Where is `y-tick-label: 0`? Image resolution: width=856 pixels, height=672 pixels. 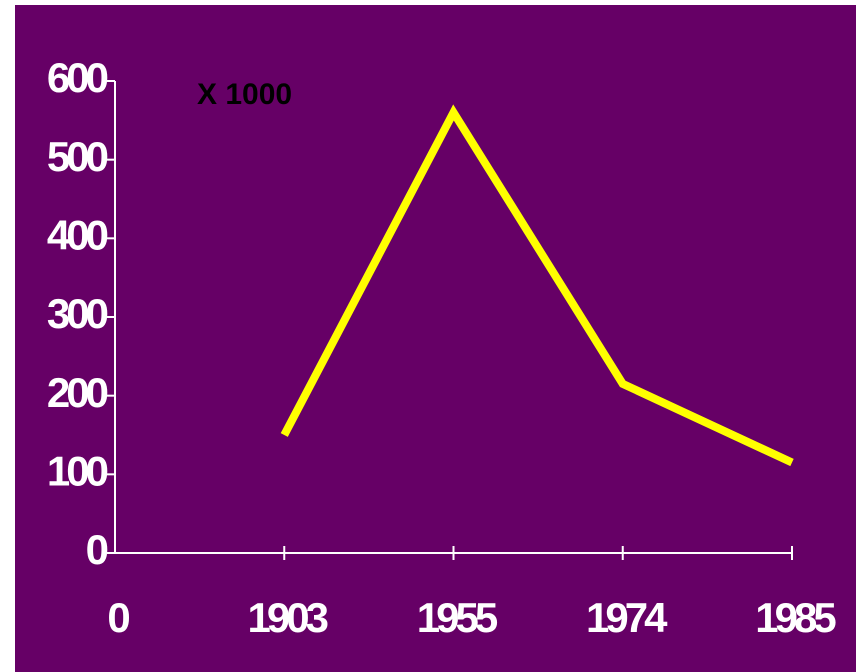 y-tick-label: 0 is located at coordinates (97, 549).